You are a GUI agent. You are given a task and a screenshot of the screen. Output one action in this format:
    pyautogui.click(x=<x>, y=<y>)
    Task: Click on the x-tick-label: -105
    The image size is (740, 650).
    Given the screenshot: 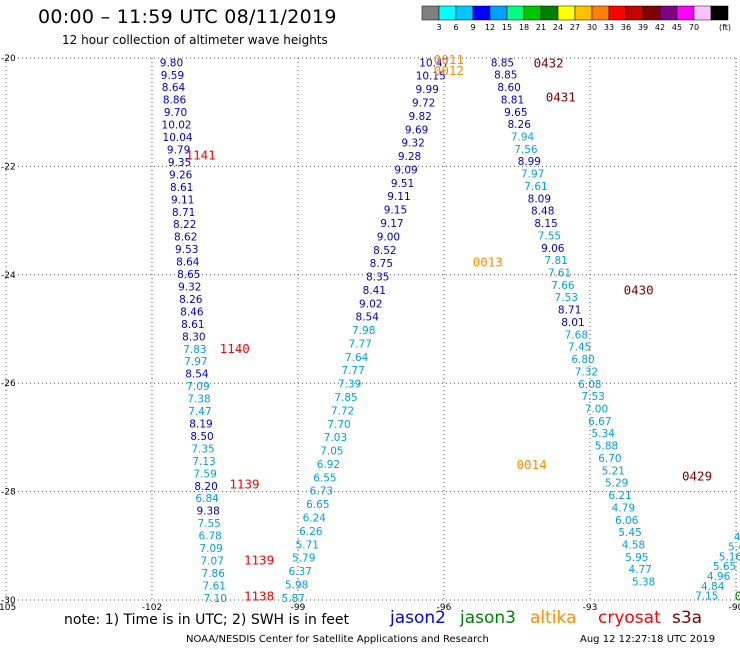 What is the action you would take?
    pyautogui.click(x=8, y=608)
    